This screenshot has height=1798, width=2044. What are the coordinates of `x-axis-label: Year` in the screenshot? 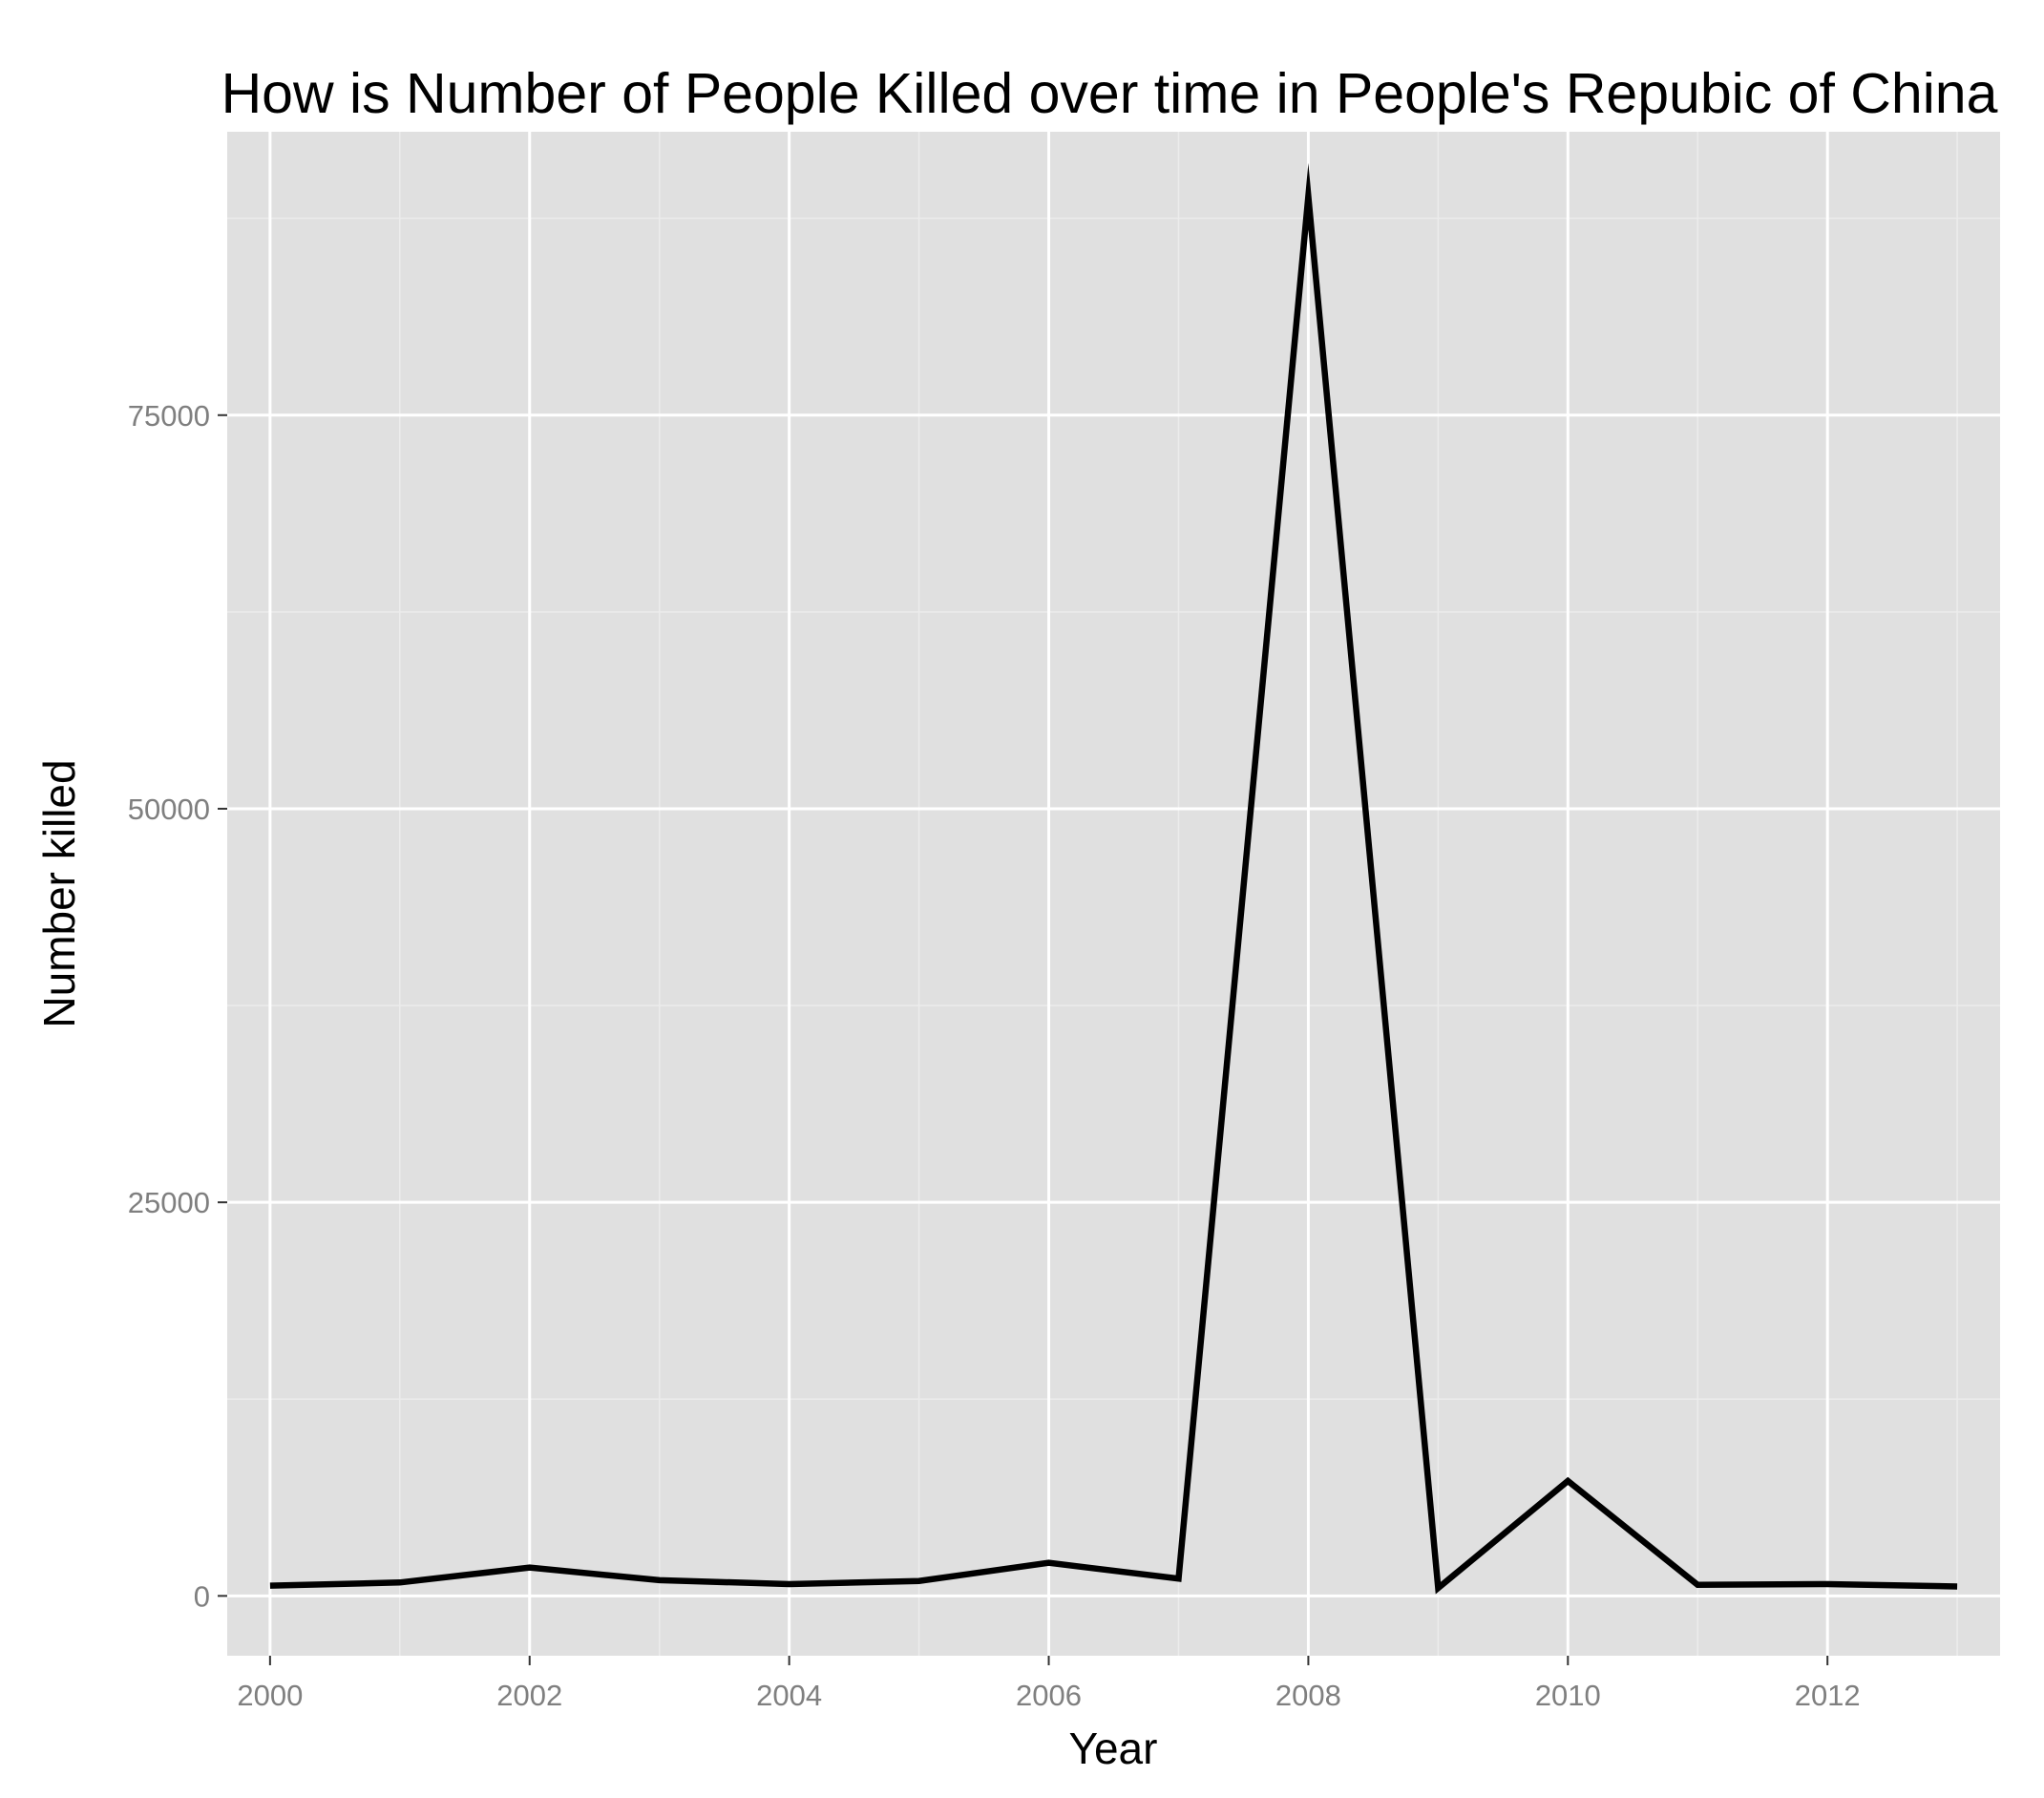 It's located at (1113, 1748).